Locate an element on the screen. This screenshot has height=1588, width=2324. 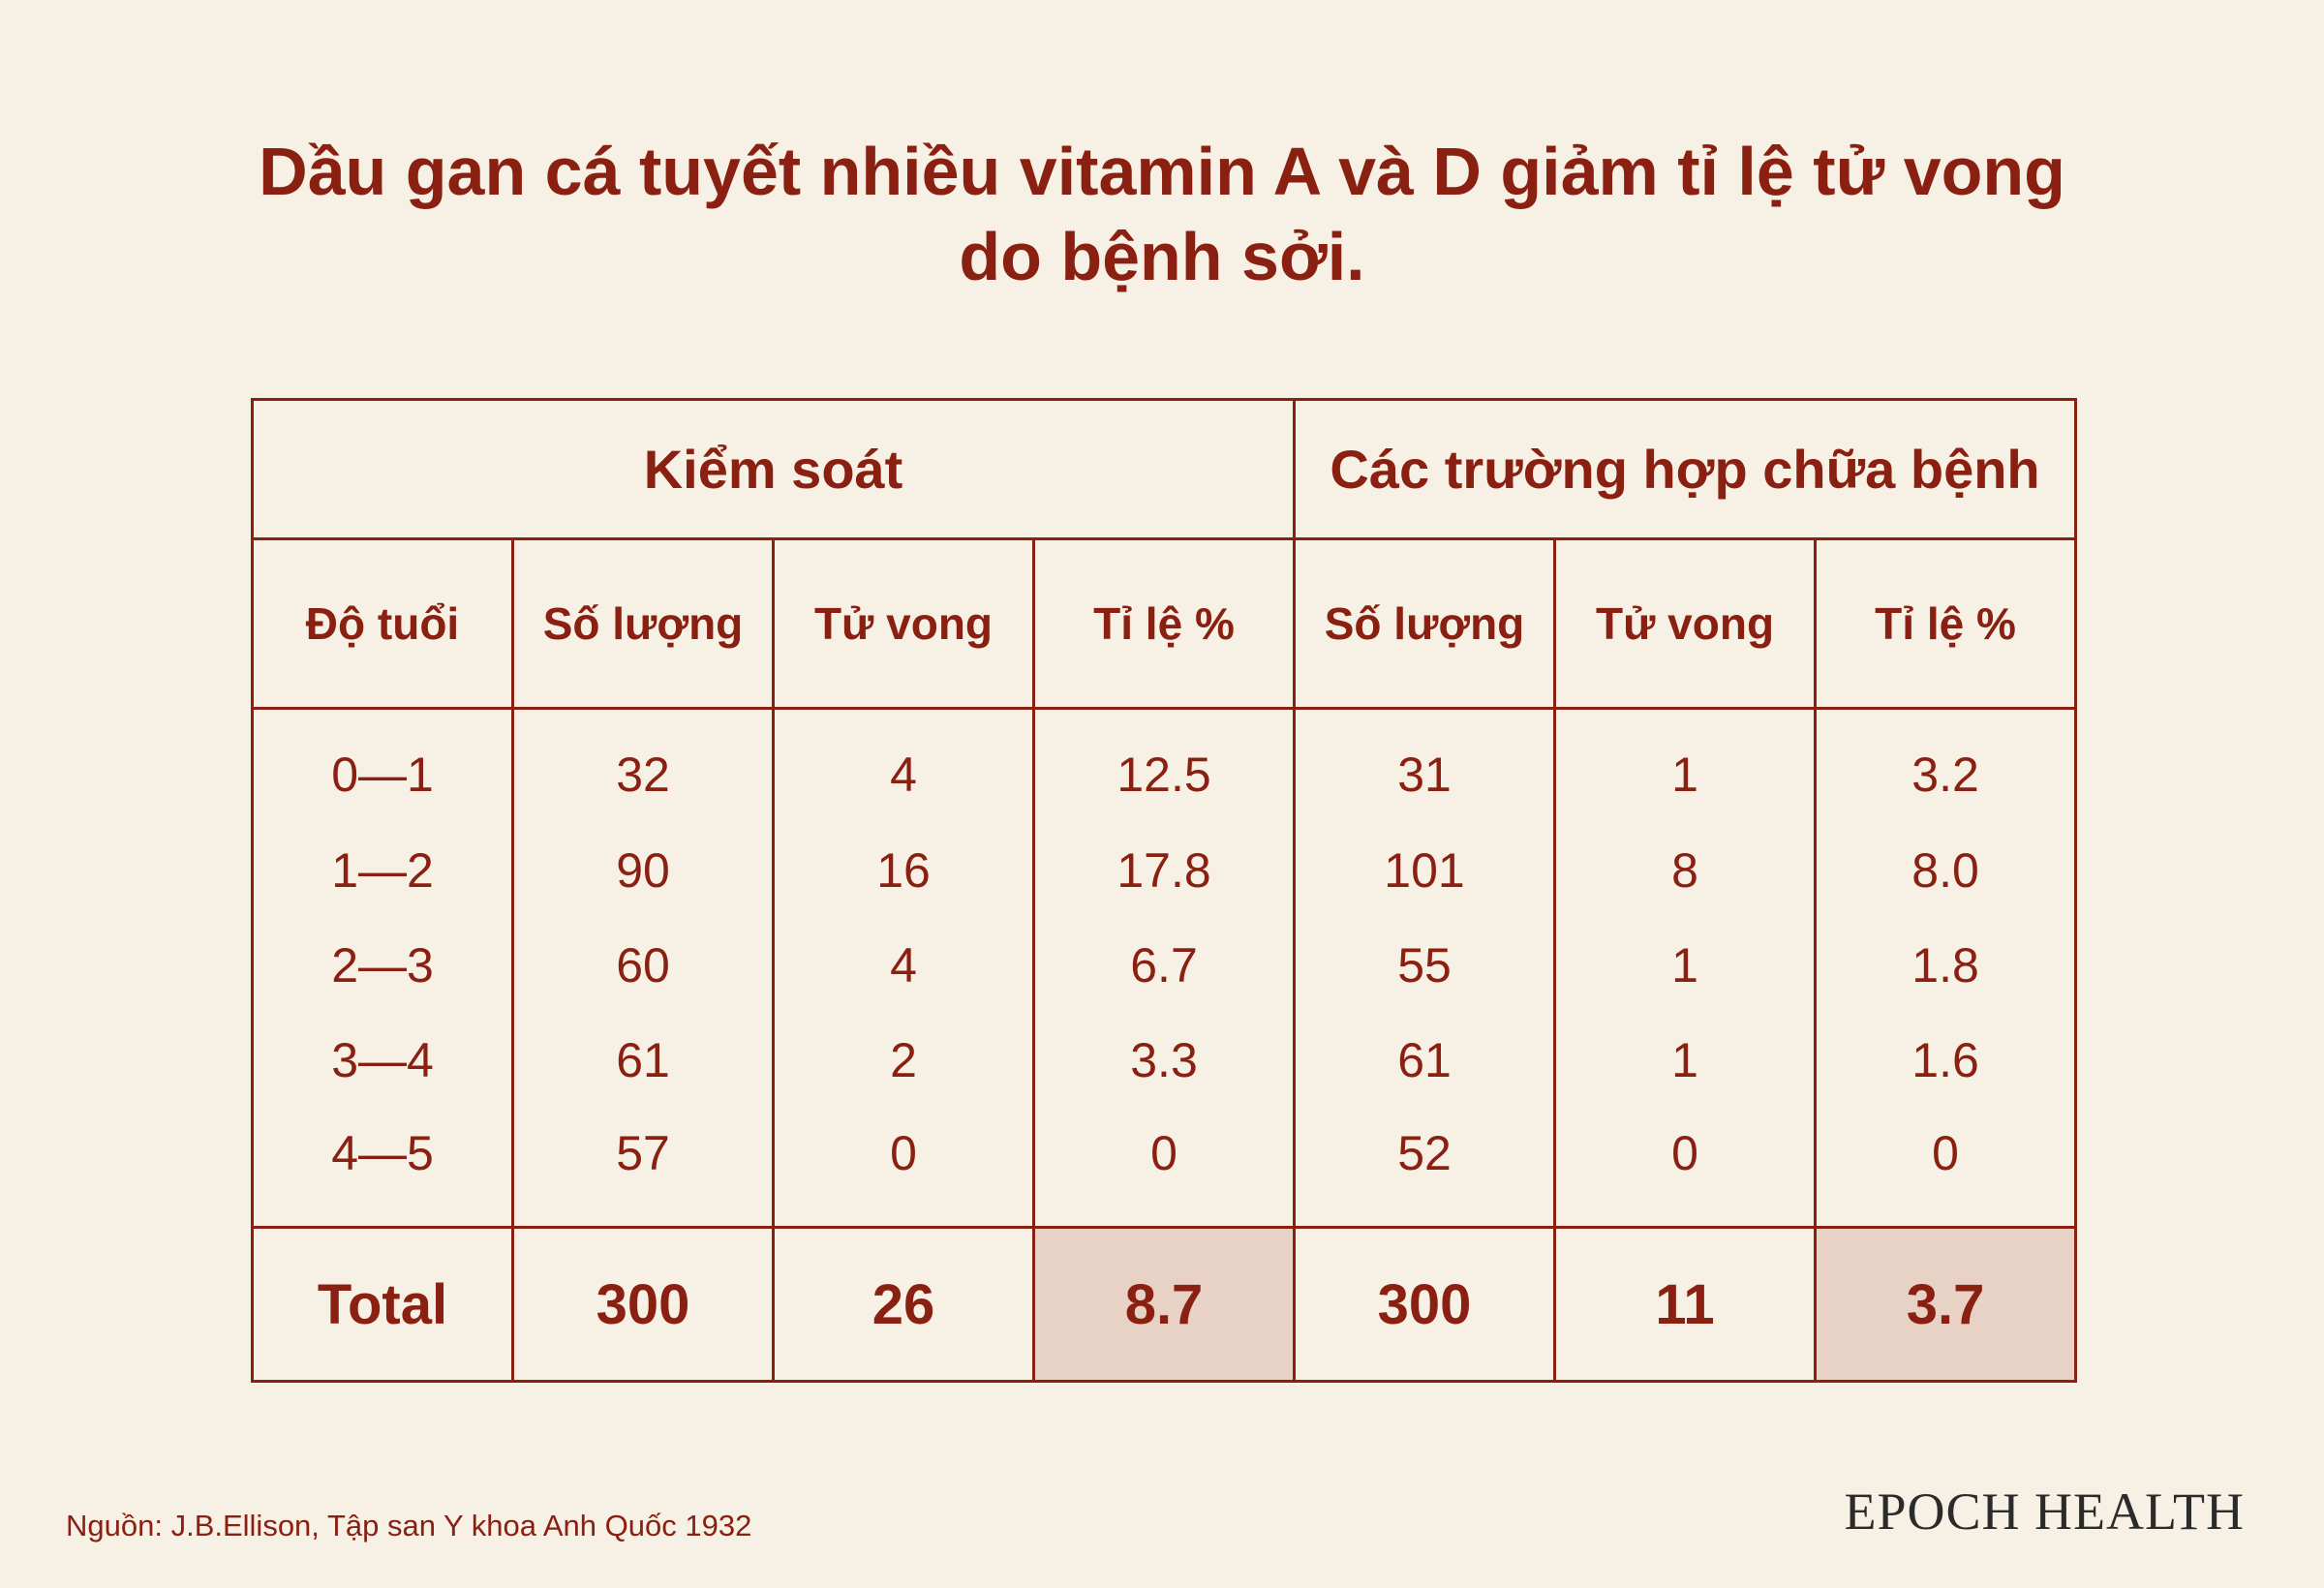
total-cell: 11 is located at coordinates (1686, 1304).